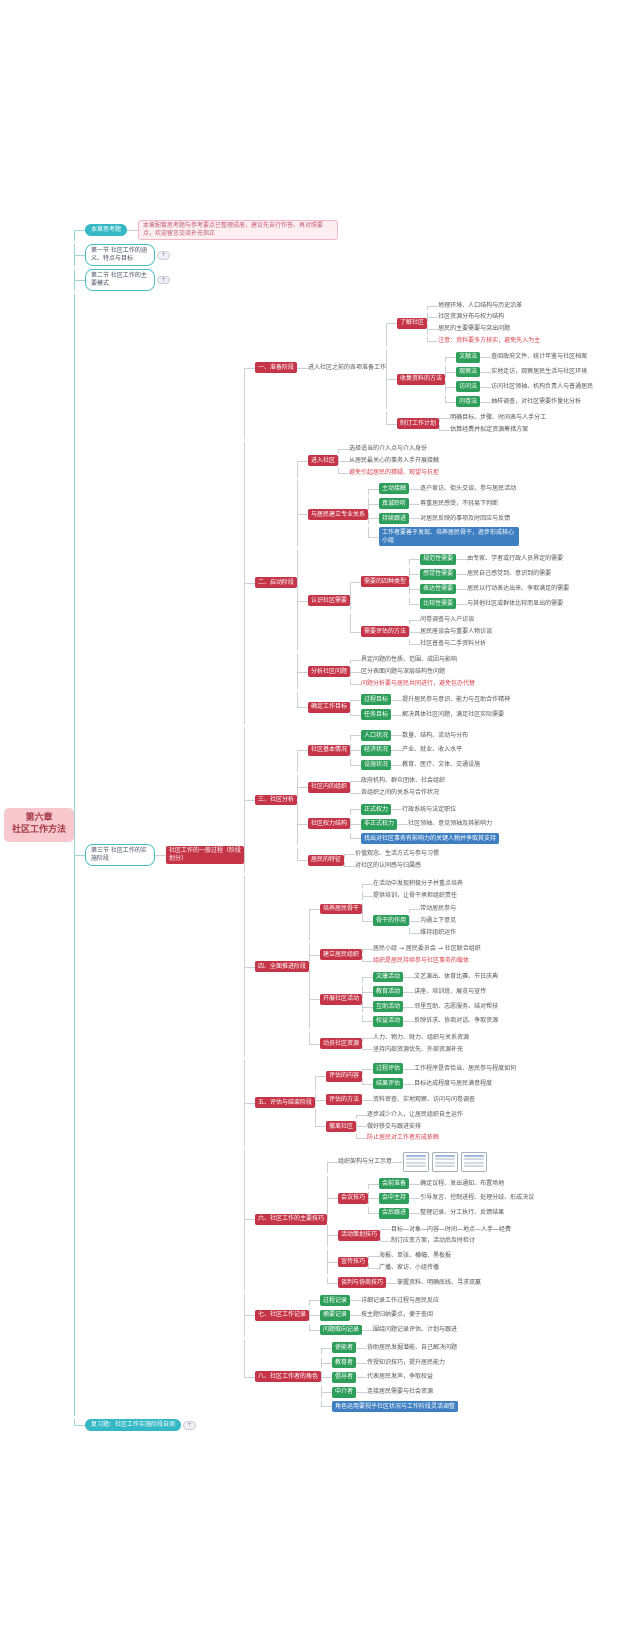 The image size is (640, 1650). I want to click on mindmap-node-green: 比较性需要, so click(438, 604).